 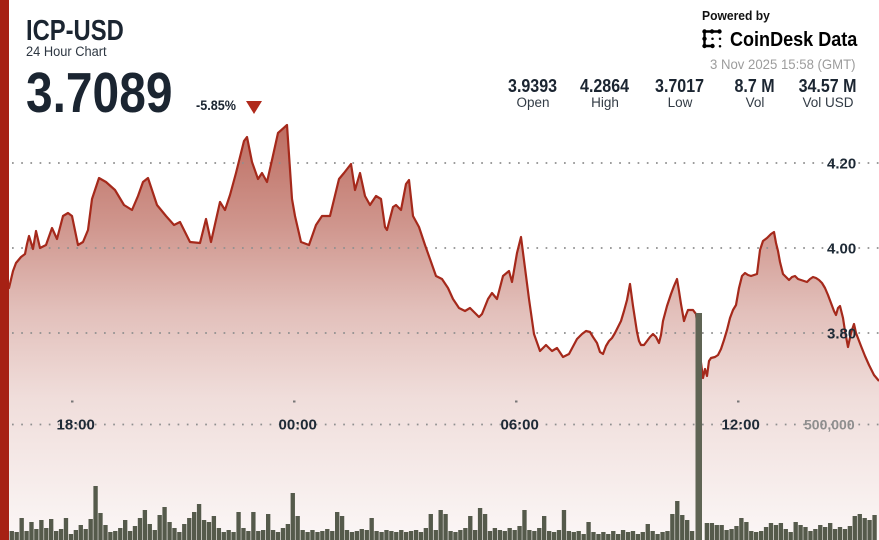 I want to click on svg-text: 18:00, so click(x=76, y=425).